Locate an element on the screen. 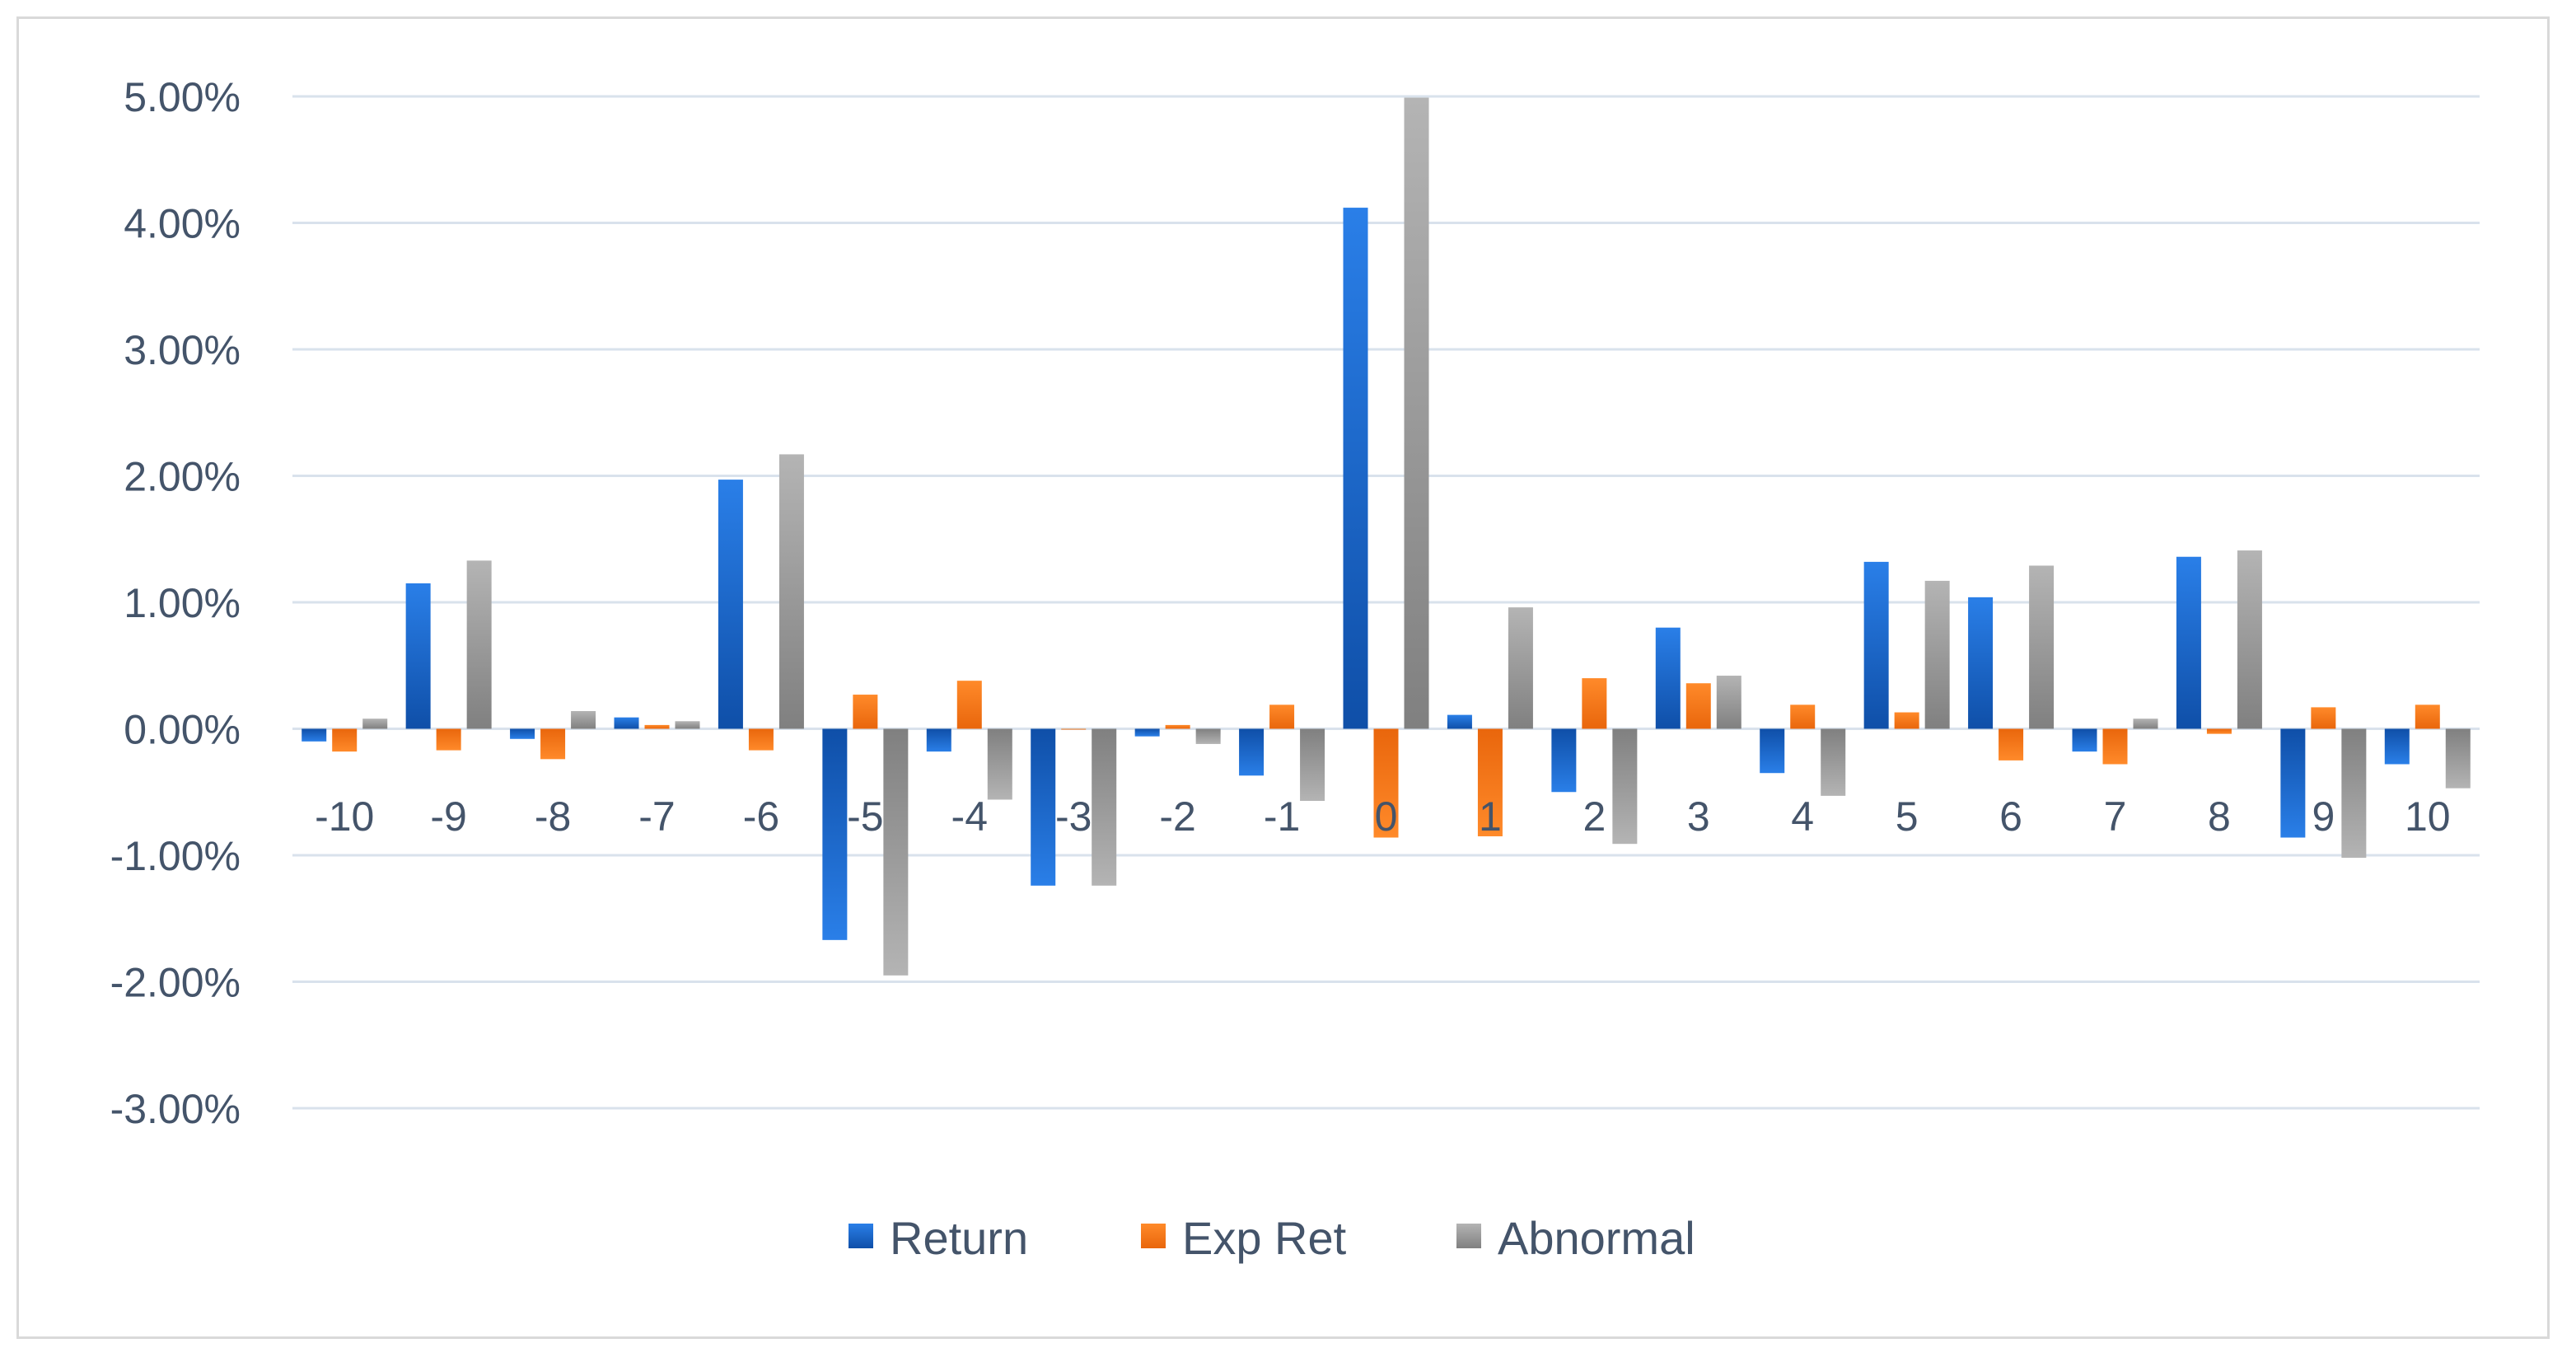  x-axis-ticks: -10 -9 -8 -7 -6 -5 -4 -3 -2 -1 0 1 2 3 4 5 6 7 8 9 10 is located at coordinates (1383, 816).